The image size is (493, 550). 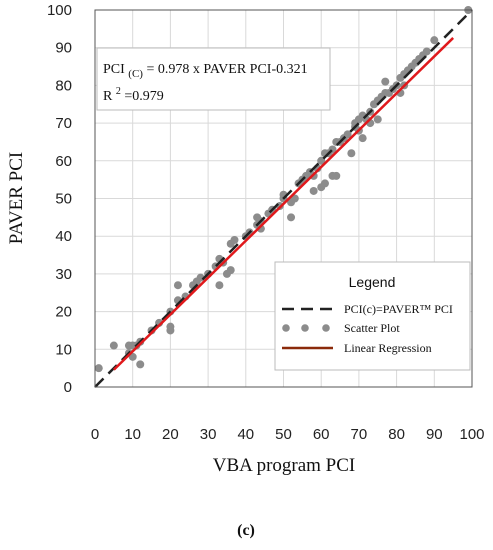 What do you see at coordinates (63, 48) in the screenshot?
I see `y-tick-label: 90` at bounding box center [63, 48].